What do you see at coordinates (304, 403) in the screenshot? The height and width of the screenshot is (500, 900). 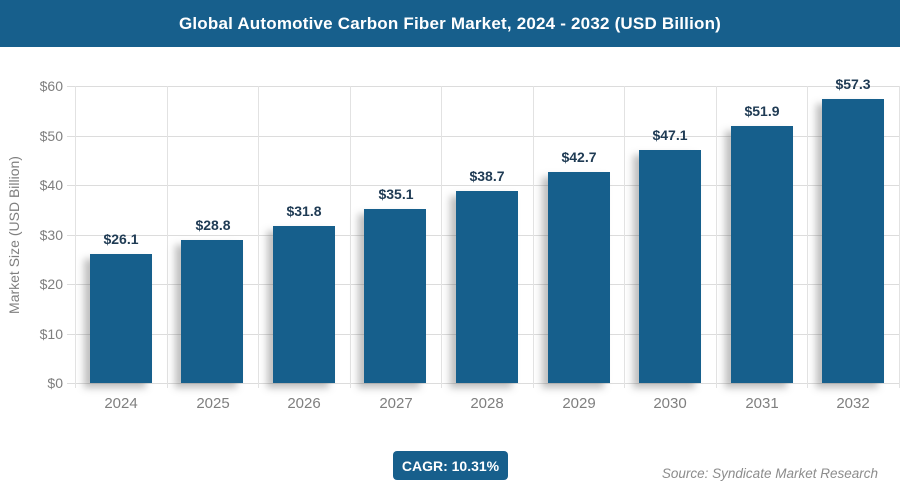 I see `x-tick-label: 2026` at bounding box center [304, 403].